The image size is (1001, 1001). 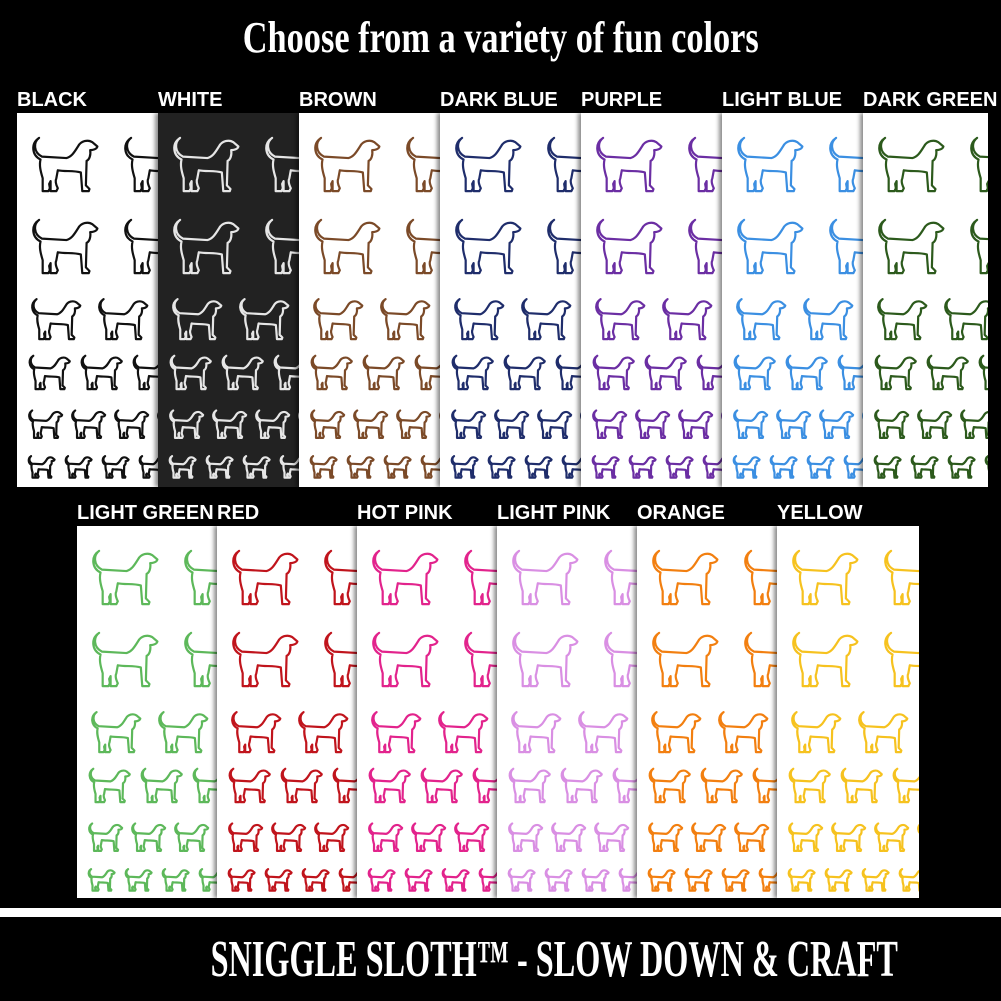 What do you see at coordinates (190, 100) in the screenshot?
I see `color-label: WHITE` at bounding box center [190, 100].